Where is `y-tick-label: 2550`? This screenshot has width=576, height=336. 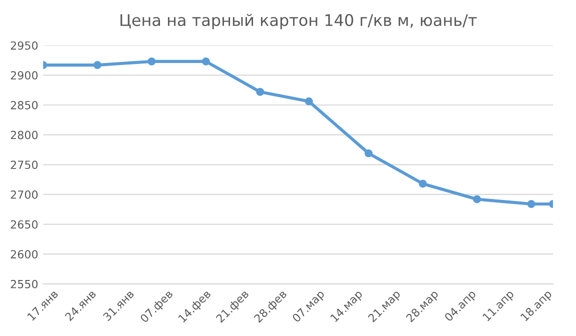 y-tick-label: 2550 is located at coordinates (24, 284).